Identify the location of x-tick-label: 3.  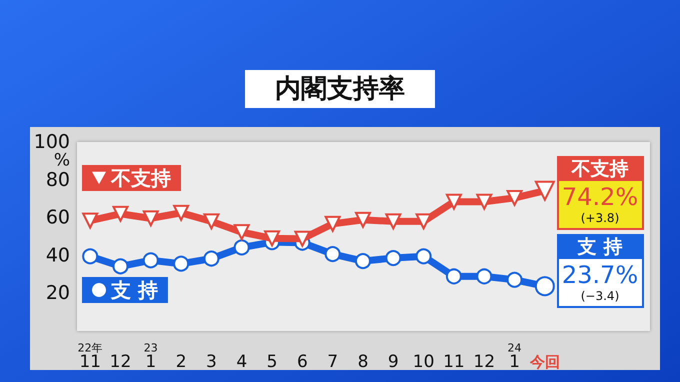
(211, 362).